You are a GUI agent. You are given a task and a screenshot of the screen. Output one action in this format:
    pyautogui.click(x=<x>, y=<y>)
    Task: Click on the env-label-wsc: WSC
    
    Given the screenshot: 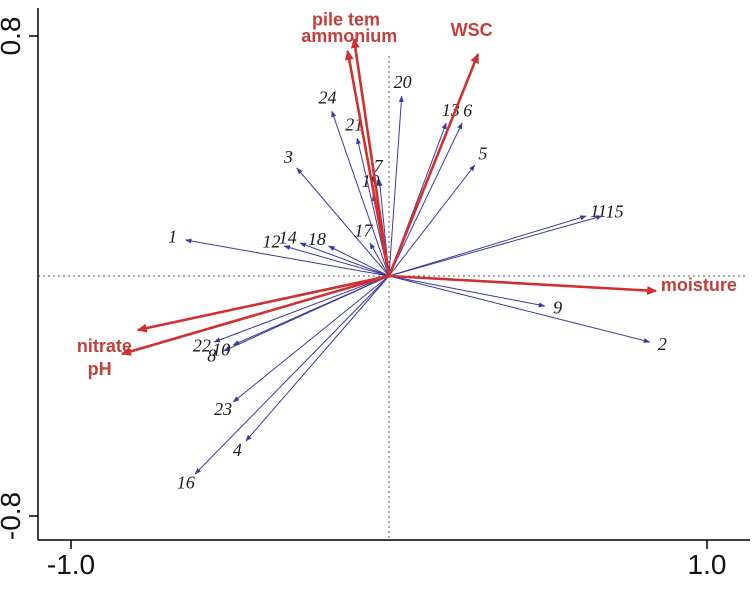 What is the action you would take?
    pyautogui.click(x=472, y=30)
    